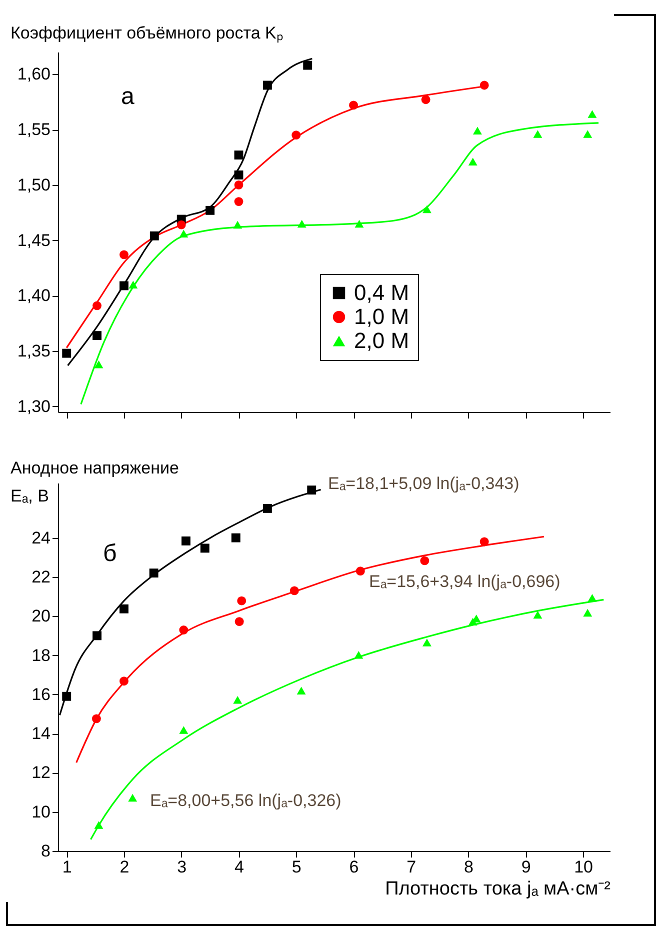 The height and width of the screenshot is (926, 660). I want to click on legend-label: 0,4 M, so click(382, 292).